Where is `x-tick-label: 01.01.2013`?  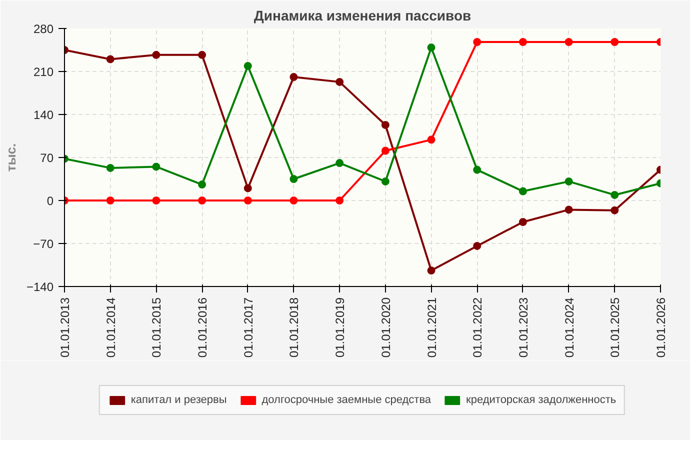
x-tick-label: 01.01.2013 is located at coordinates (65, 327).